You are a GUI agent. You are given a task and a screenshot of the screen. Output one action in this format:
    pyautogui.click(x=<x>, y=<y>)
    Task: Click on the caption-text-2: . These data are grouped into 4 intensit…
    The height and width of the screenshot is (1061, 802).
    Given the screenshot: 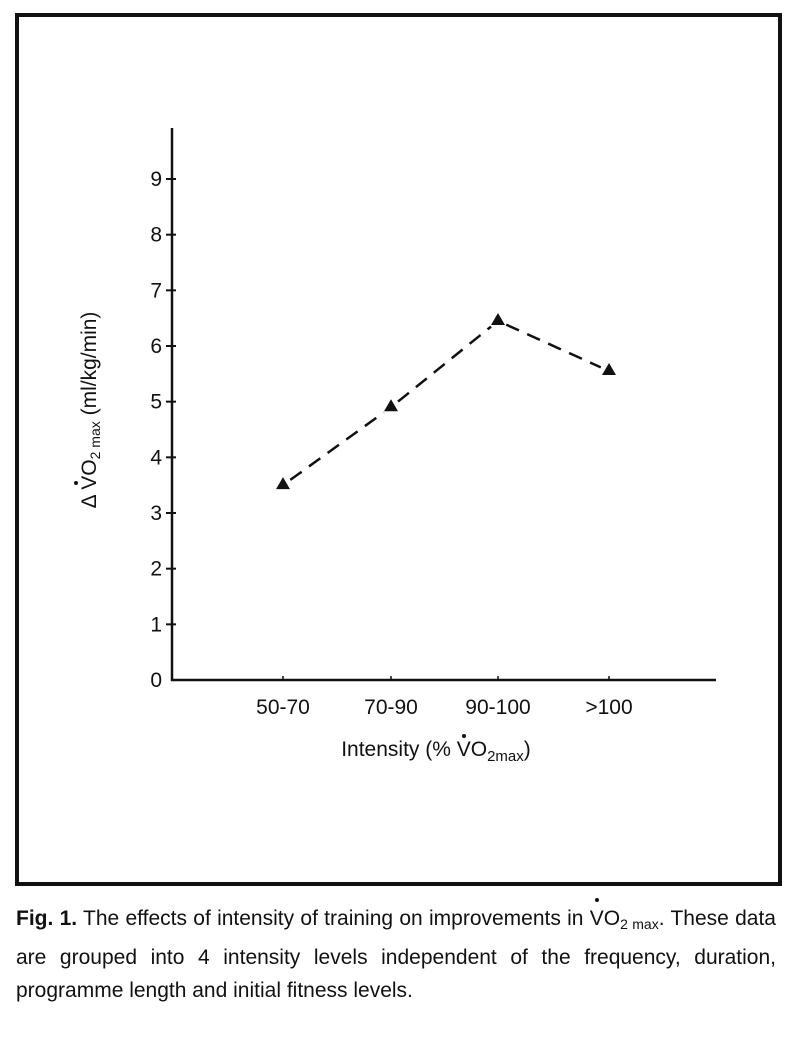 What is the action you would take?
    pyautogui.click(x=396, y=954)
    